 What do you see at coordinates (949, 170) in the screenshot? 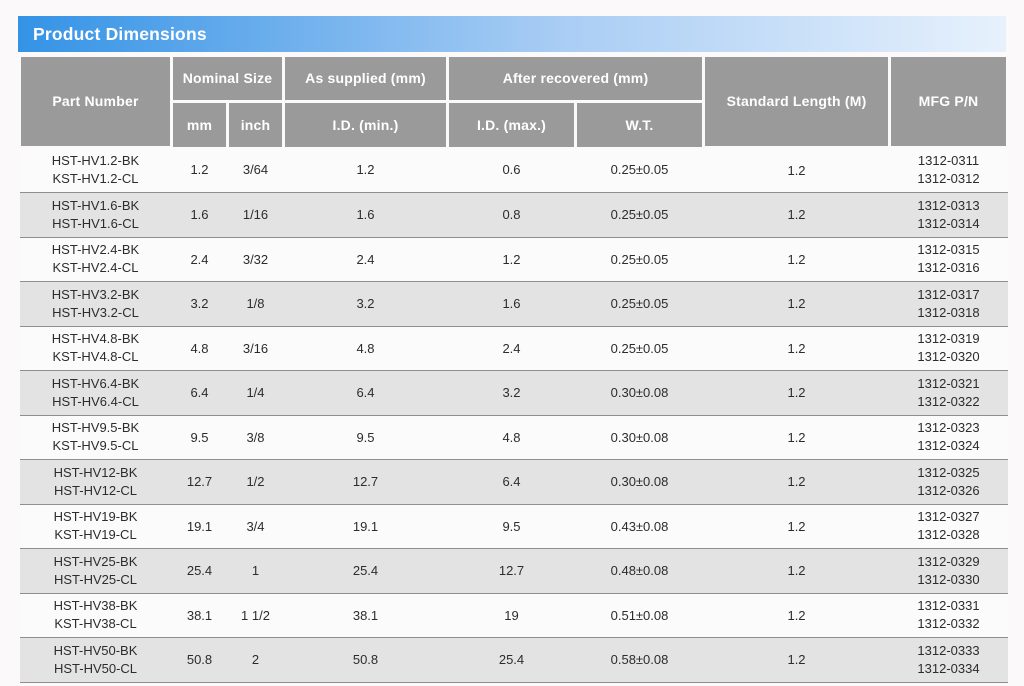
I see `mfg-pn-cell: 1312-0311 1312-0312` at bounding box center [949, 170].